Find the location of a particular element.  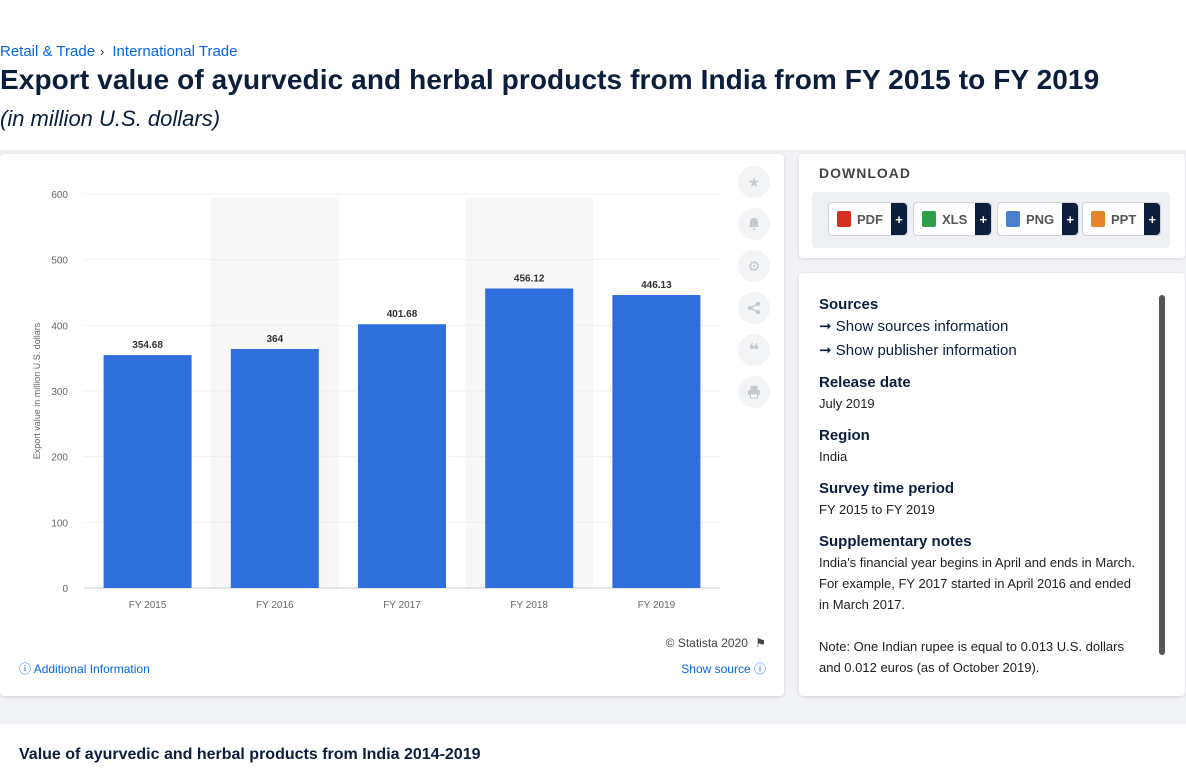

info-scrollbar is located at coordinates (1162, 475).